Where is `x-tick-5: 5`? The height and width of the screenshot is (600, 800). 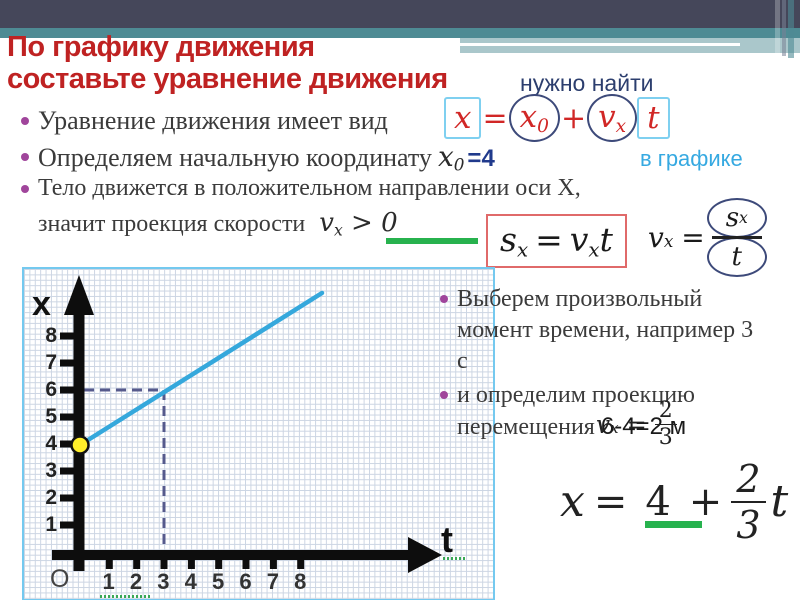 x-tick-5: 5 is located at coordinates (218, 581).